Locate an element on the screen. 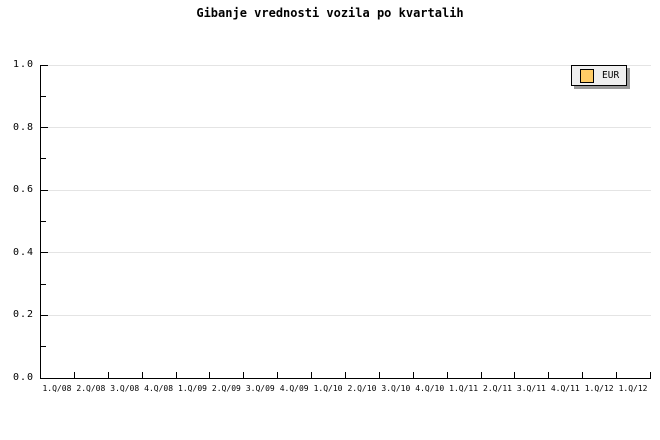 The image size is (660, 440). x-tick-label: 2.Q/08 is located at coordinates (91, 388).